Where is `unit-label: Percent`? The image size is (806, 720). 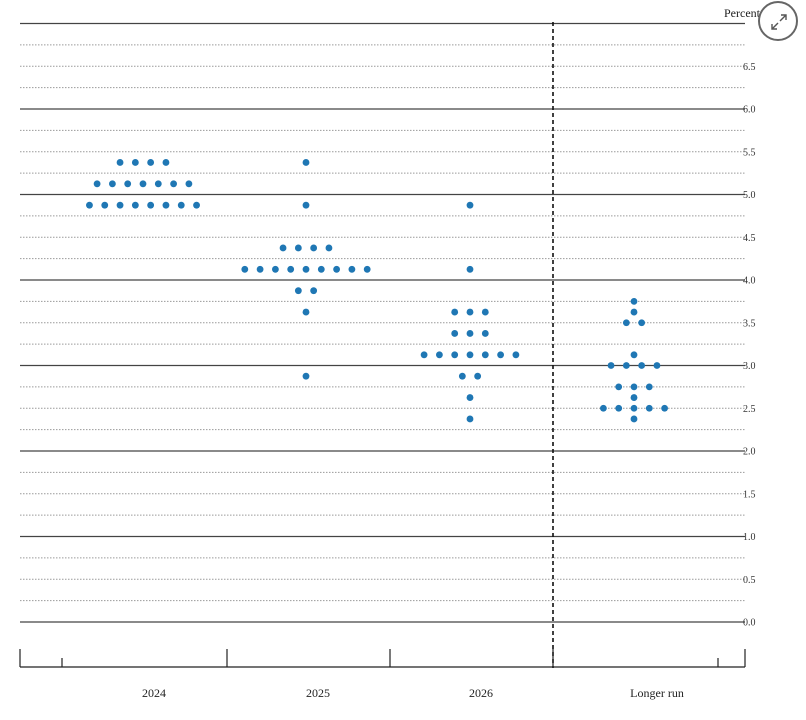 unit-label: Percent is located at coordinates (742, 13).